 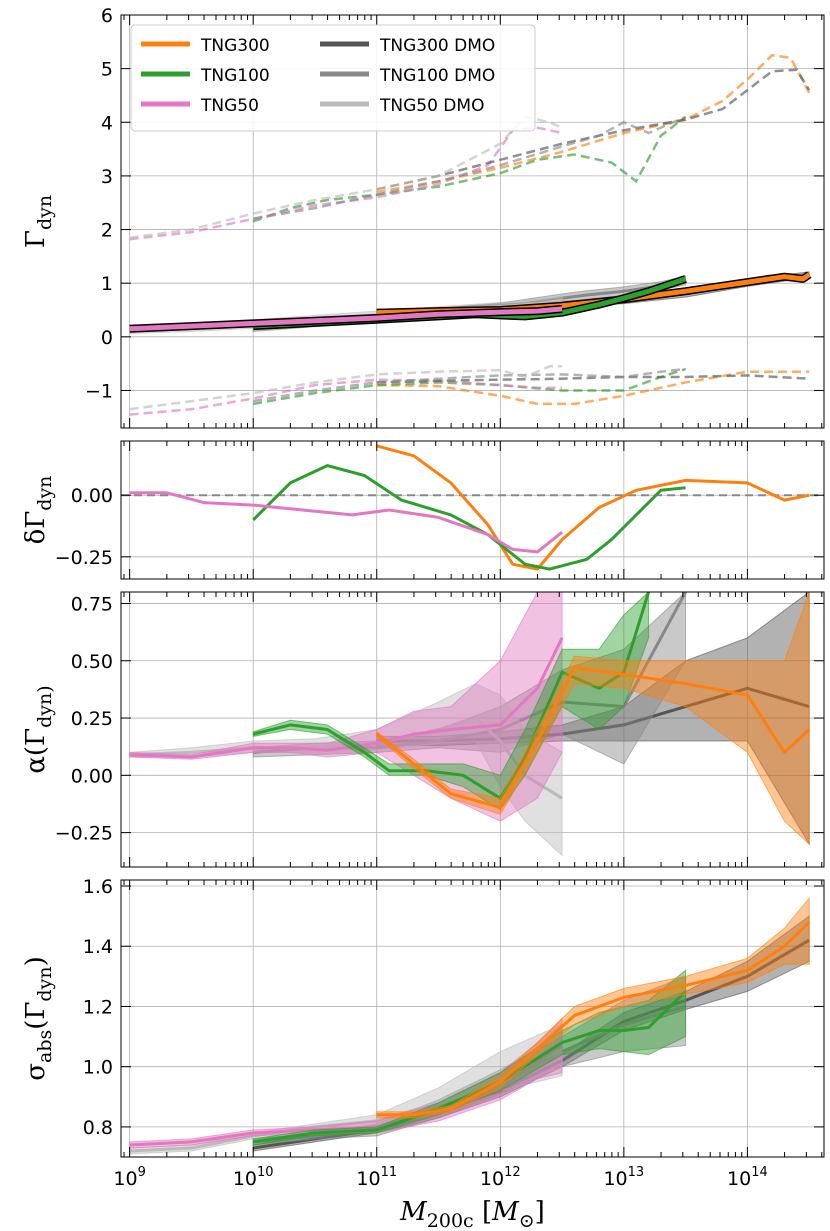 What do you see at coordinates (500, 1177) in the screenshot?
I see `x-tick-label: 1012` at bounding box center [500, 1177].